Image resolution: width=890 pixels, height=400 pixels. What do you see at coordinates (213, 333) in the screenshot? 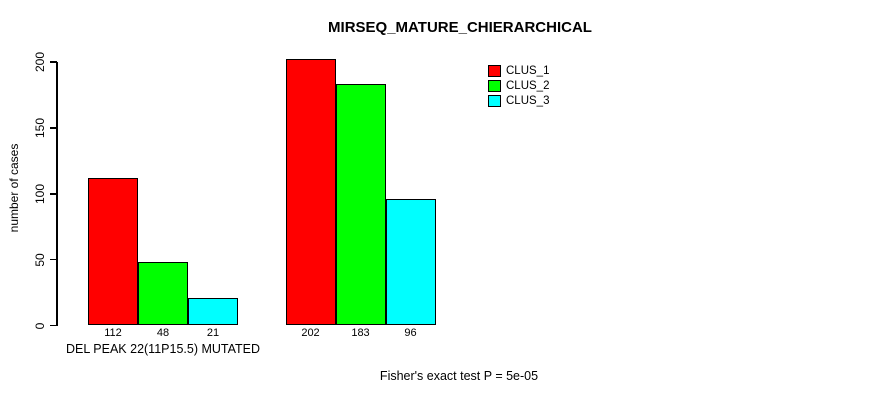
I see `bar-value-label: 21` at bounding box center [213, 333].